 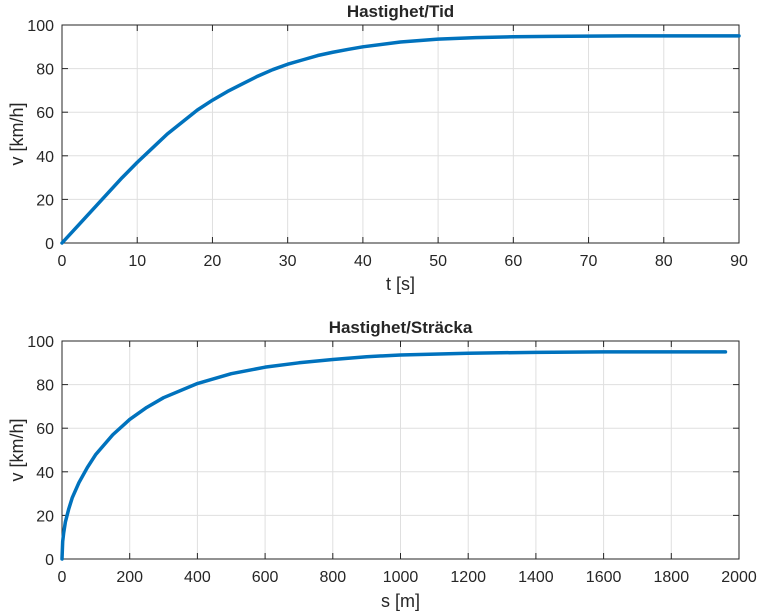 I want to click on x-tick-label: 200, so click(x=129, y=577).